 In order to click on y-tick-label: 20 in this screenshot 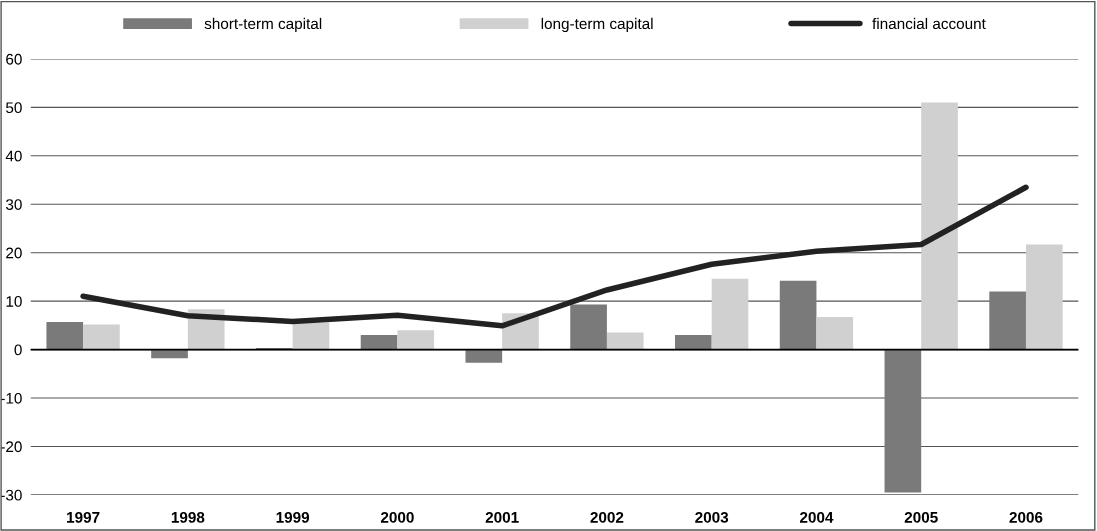, I will do `click(14, 253)`.